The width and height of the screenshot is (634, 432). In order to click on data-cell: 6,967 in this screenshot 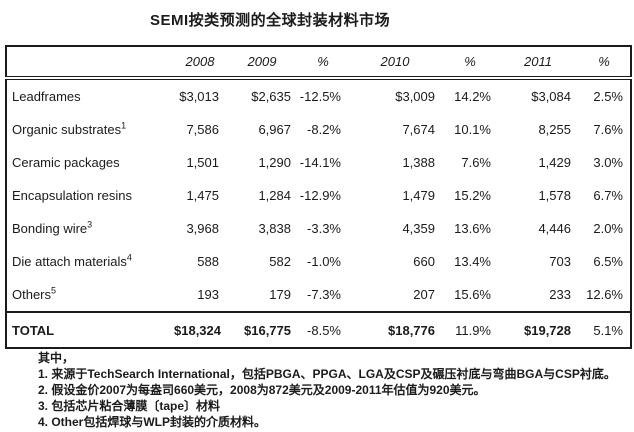, I will do `click(274, 129)`.